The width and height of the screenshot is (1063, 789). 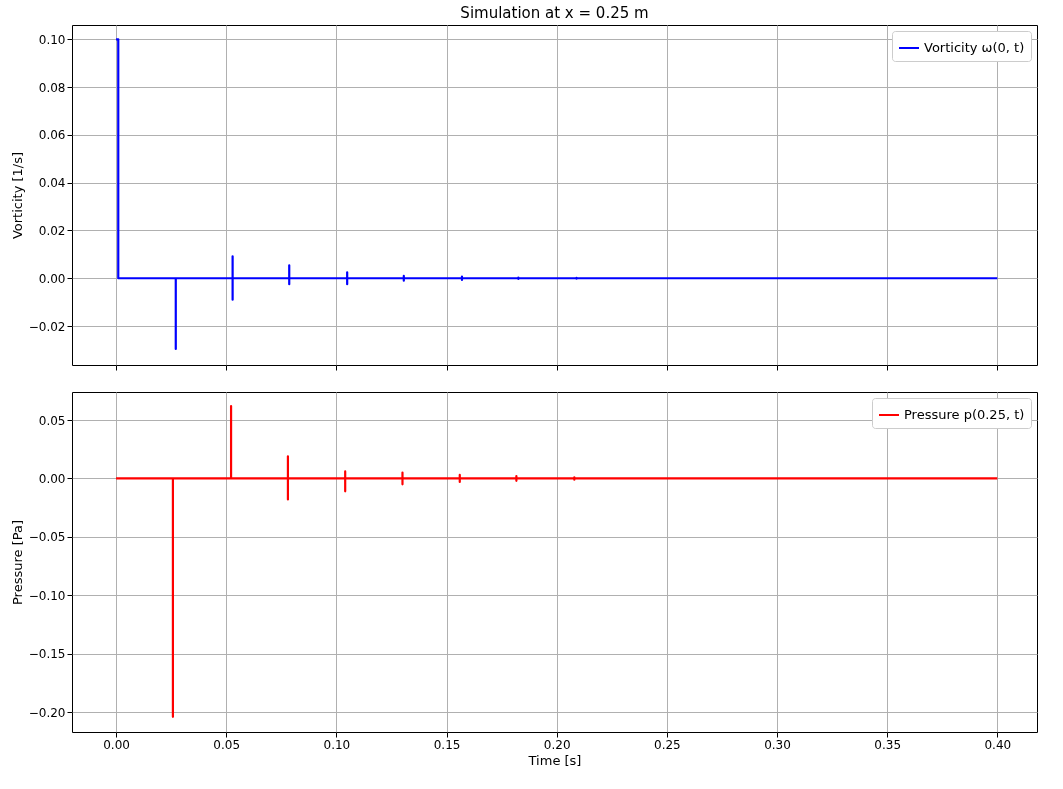 What do you see at coordinates (777, 744) in the screenshot?
I see `x-tick-label: 0.30` at bounding box center [777, 744].